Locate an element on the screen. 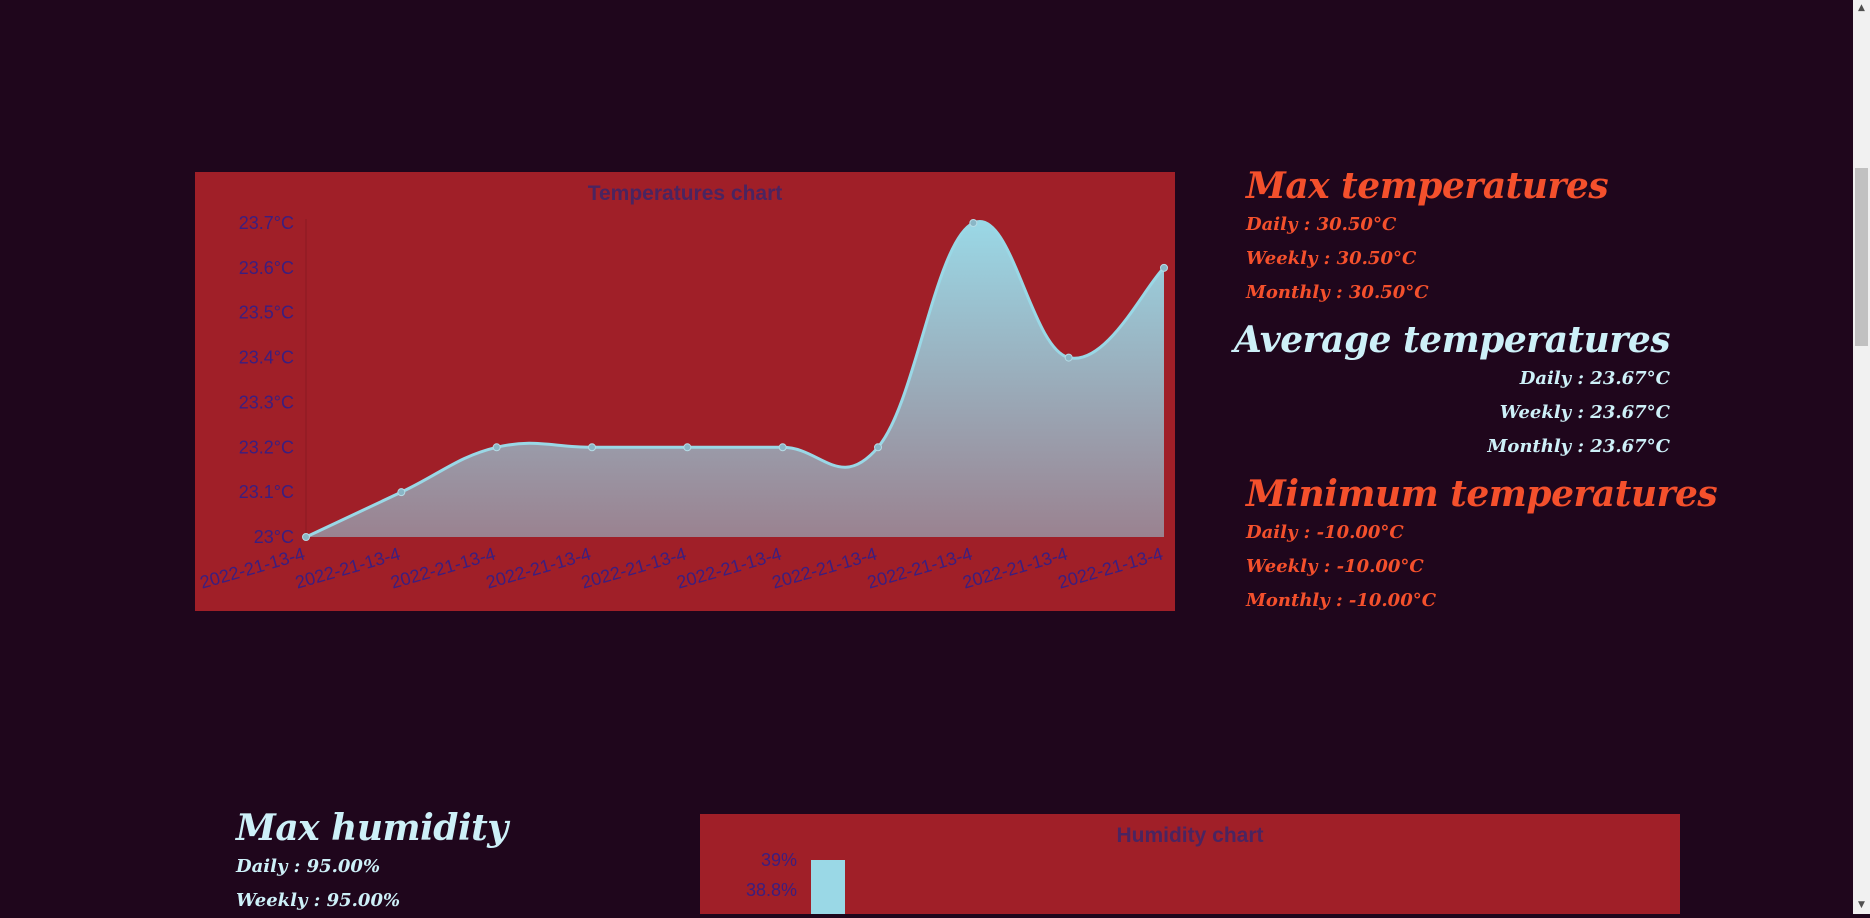  y-tick-label: 23.2°C is located at coordinates (266, 447).